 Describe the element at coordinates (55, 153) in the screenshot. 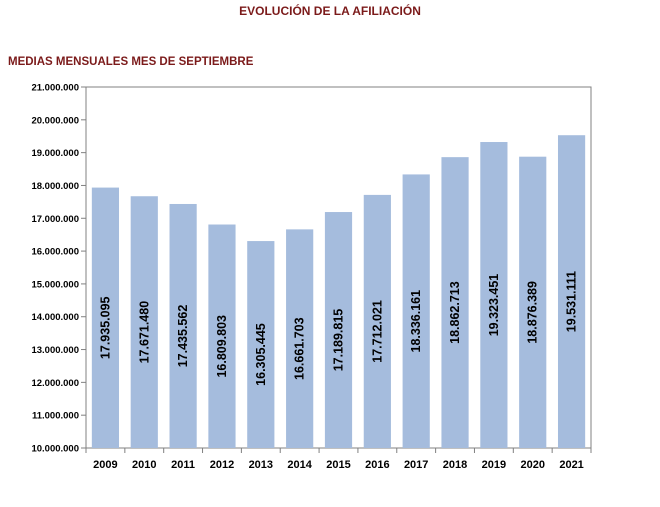

I see `y-tick-label: 19.000.000` at that location.